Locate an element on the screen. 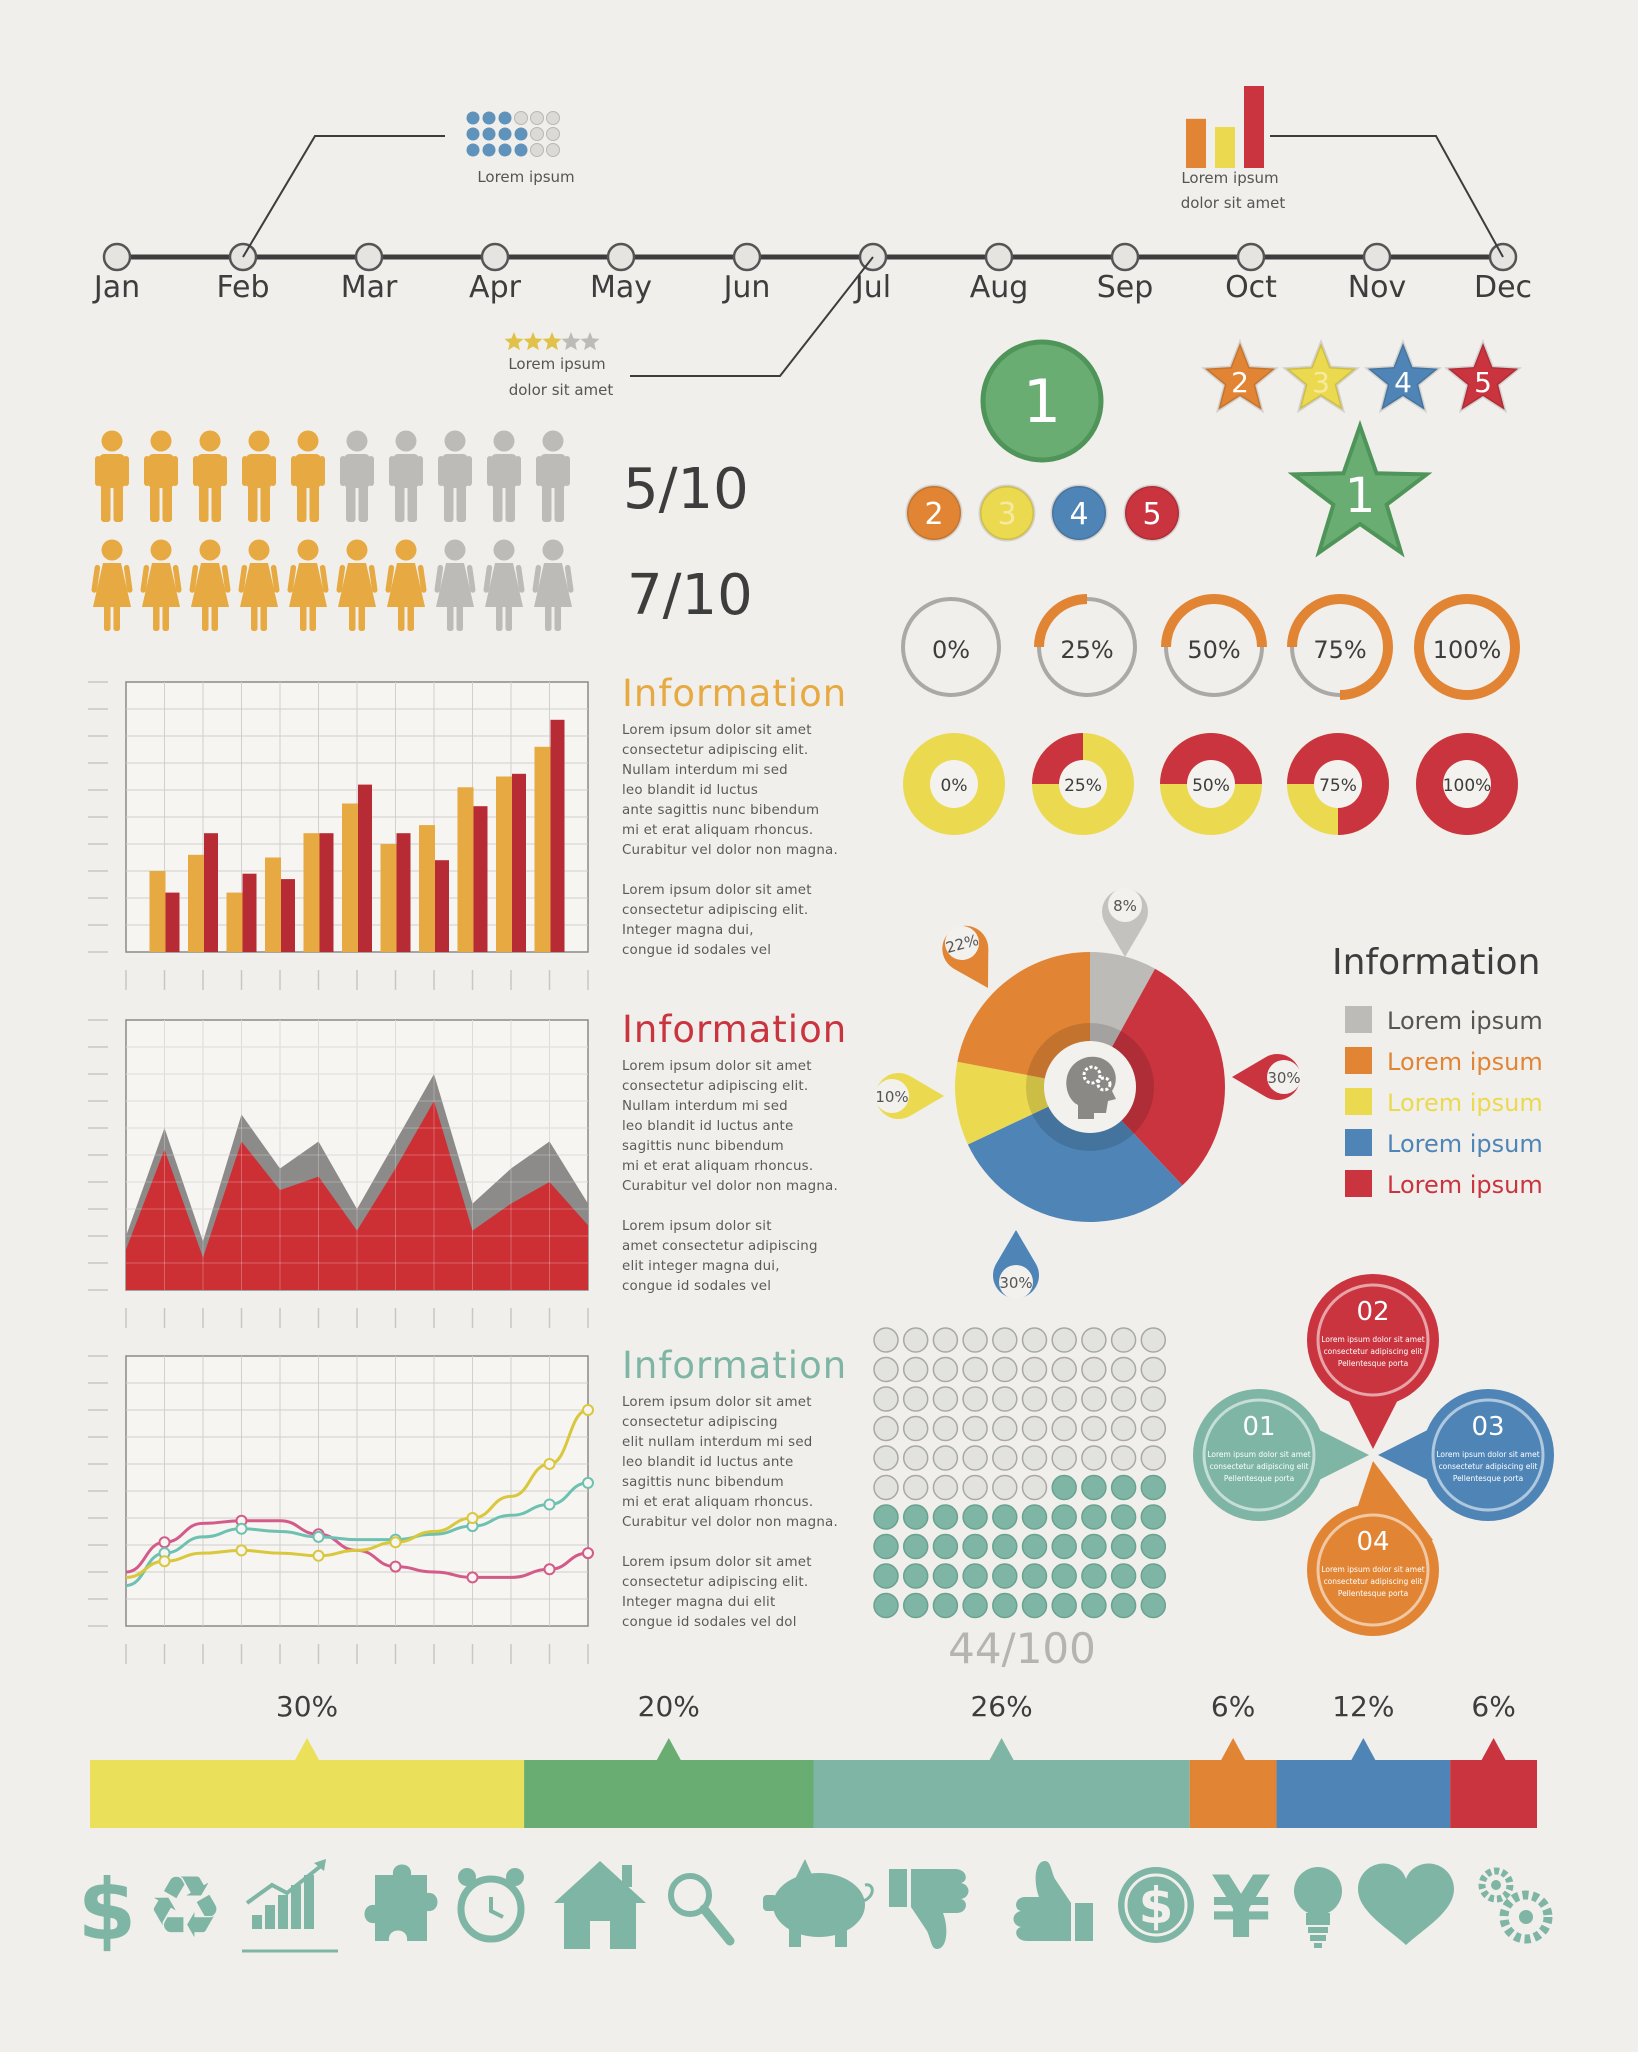 The height and width of the screenshot is (2052, 1638). donut-label: 0% is located at coordinates (954, 786).